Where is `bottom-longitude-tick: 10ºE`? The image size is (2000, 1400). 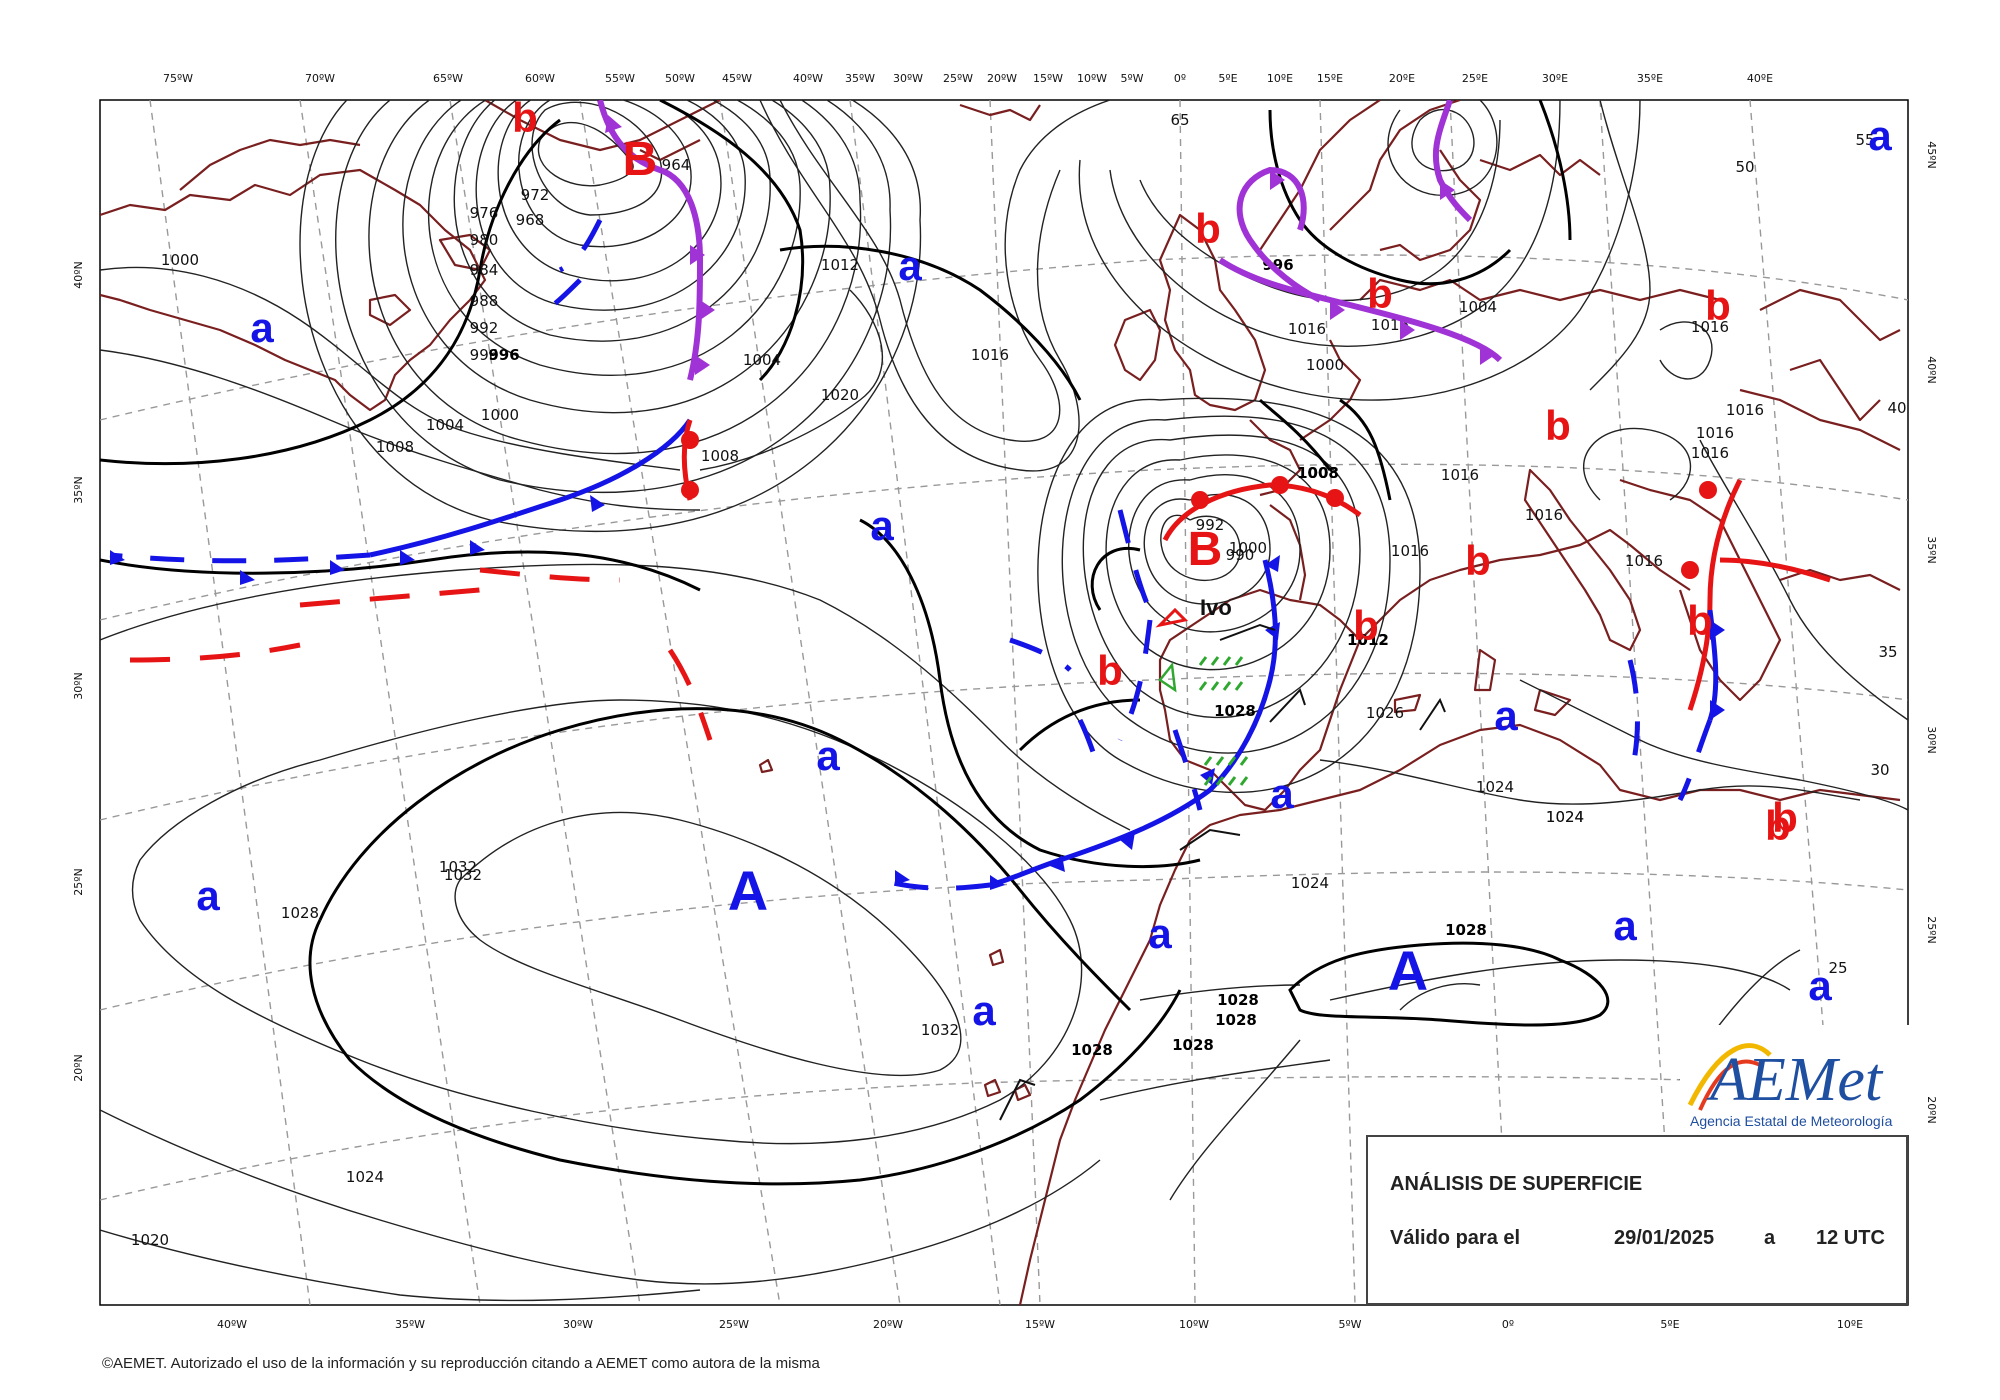 bottom-longitude-tick: 10ºE is located at coordinates (1850, 1324).